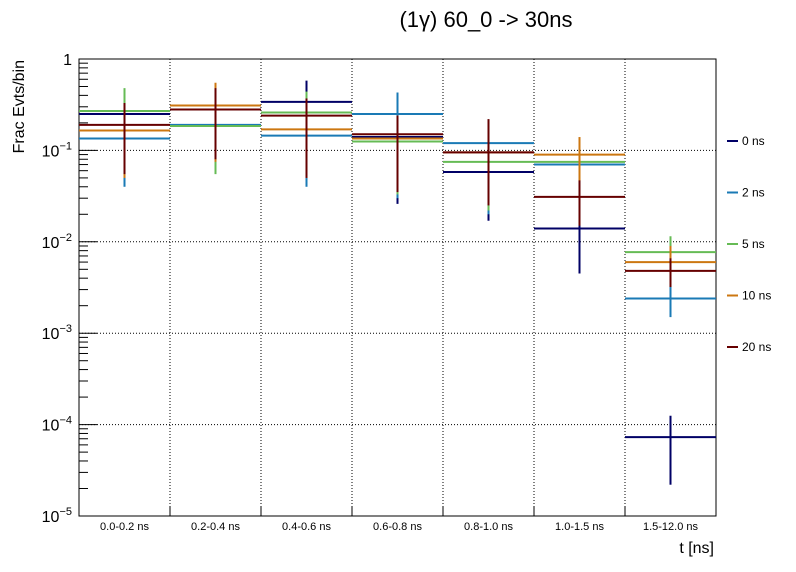  Describe the element at coordinates (753, 193) in the screenshot. I see `legend-entry: 2 ns` at that location.